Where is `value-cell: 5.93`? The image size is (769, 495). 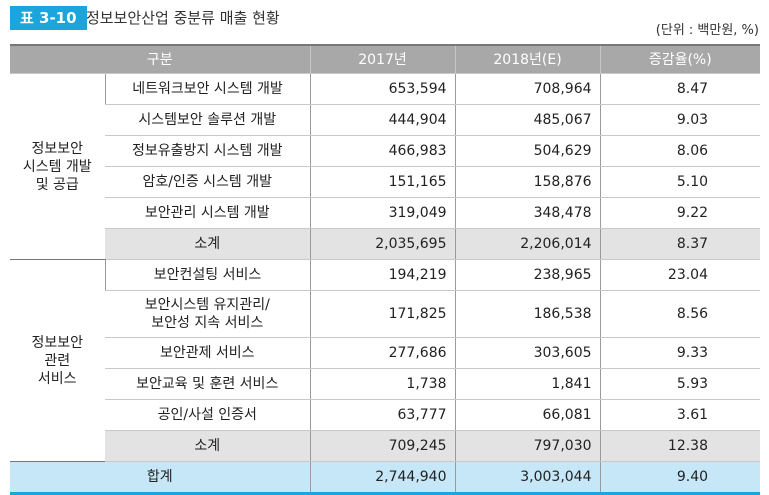 value-cell: 5.93 is located at coordinates (680, 384).